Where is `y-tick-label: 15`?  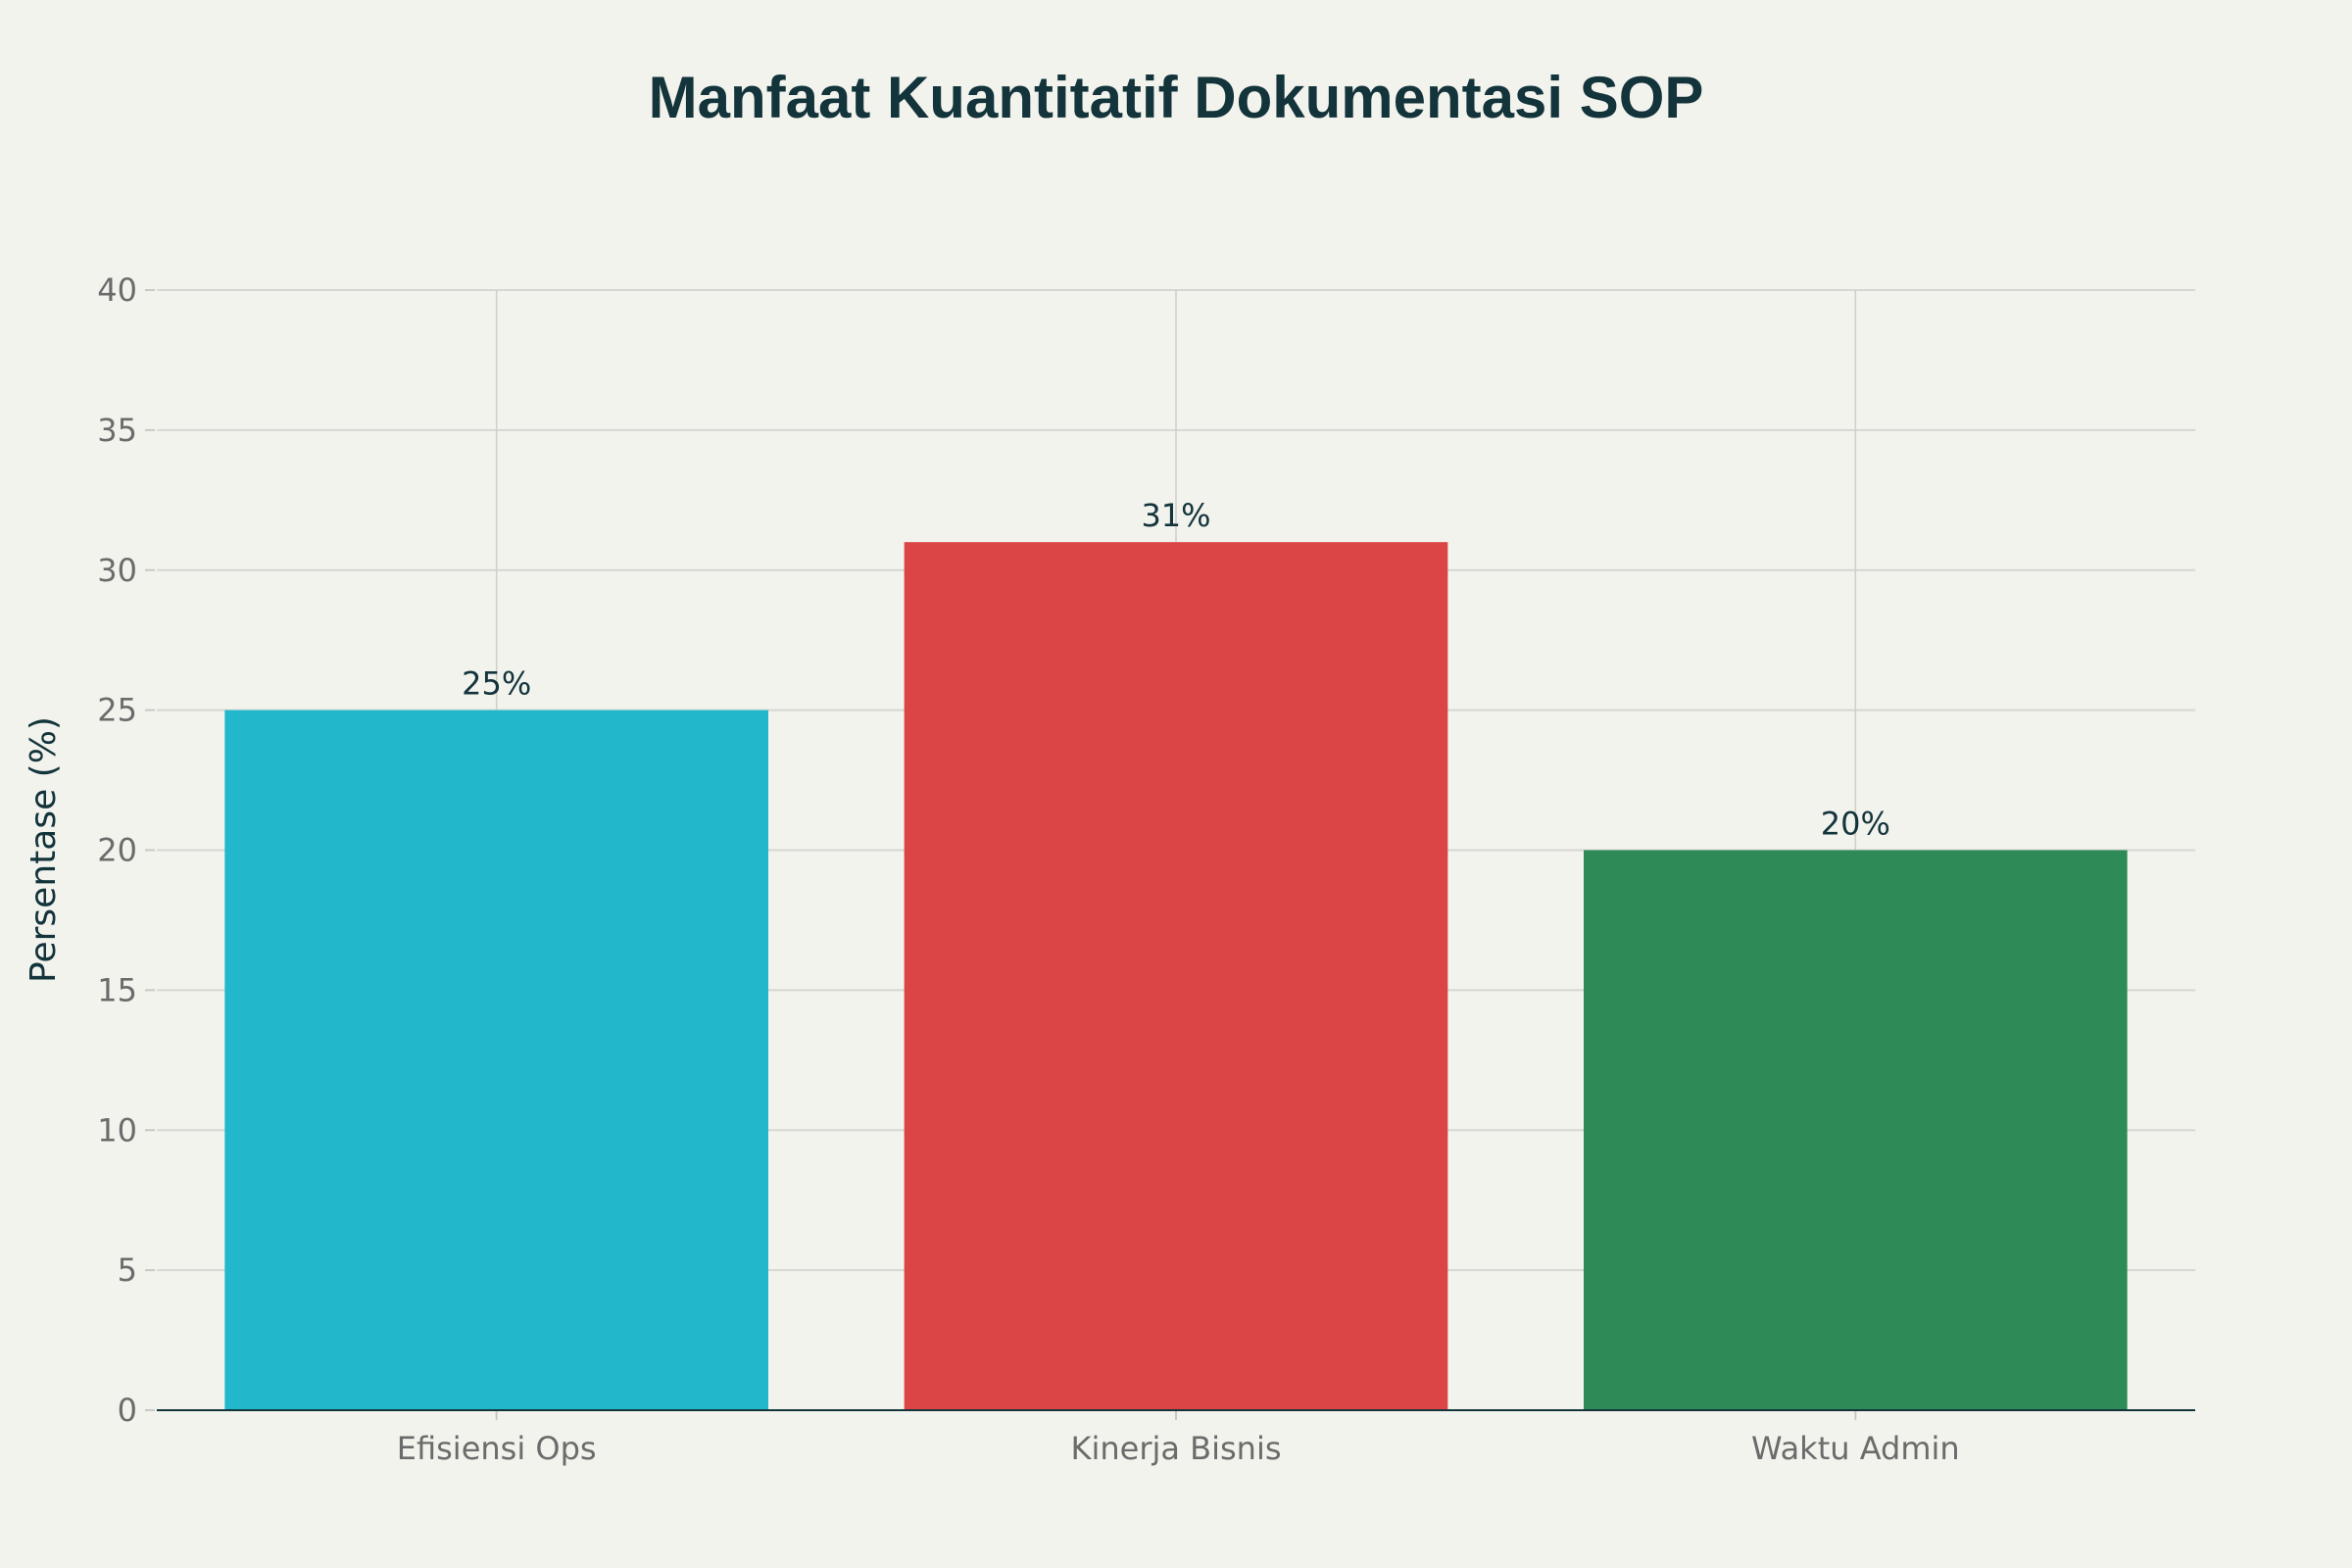 y-tick-label: 15 is located at coordinates (117, 989).